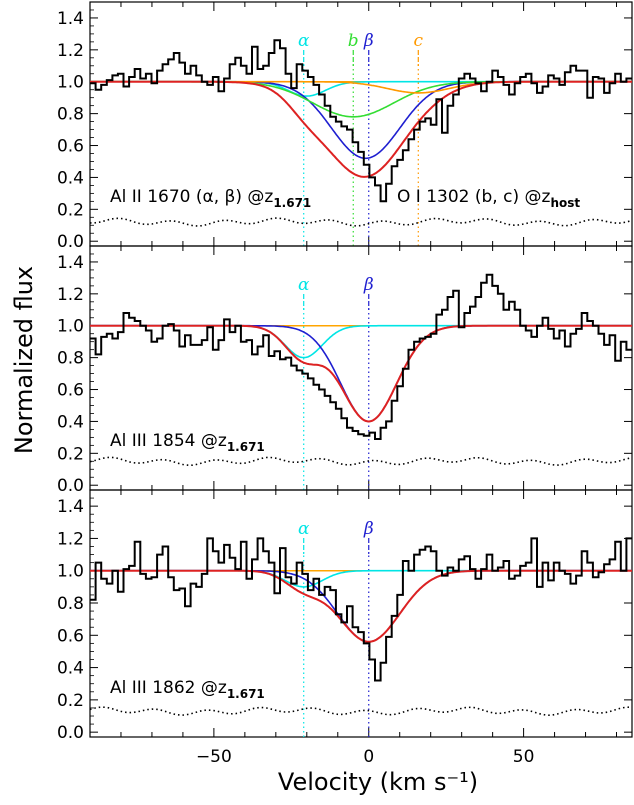  What do you see at coordinates (155, 688) in the screenshot?
I see `panel-label-ion: Al III 1862` at bounding box center [155, 688].